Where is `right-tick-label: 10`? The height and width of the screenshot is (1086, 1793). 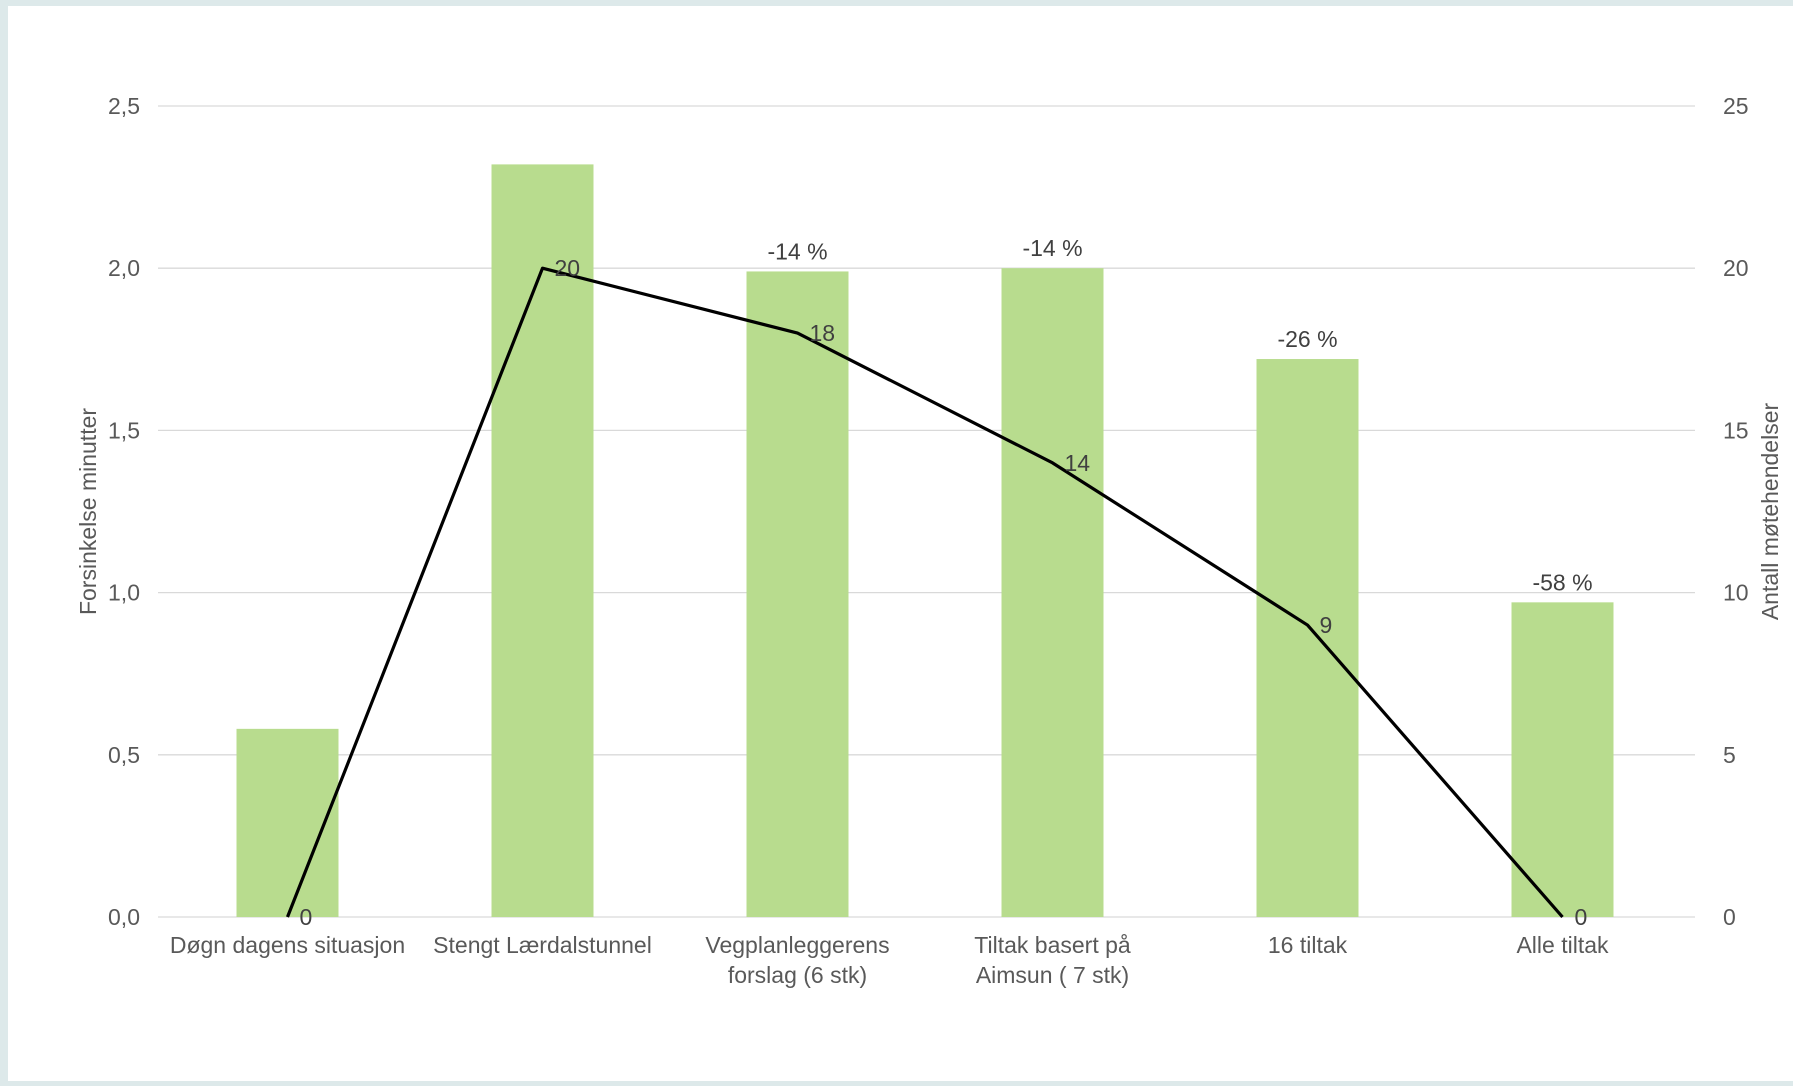 right-tick-label: 10 is located at coordinates (1736, 593).